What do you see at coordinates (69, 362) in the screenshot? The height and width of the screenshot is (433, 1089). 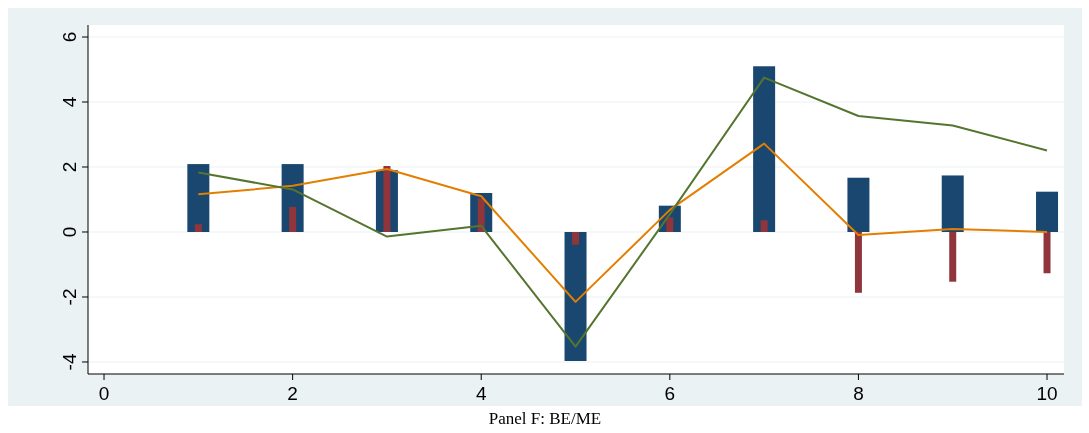 I see `y-tick-label: -4` at bounding box center [69, 362].